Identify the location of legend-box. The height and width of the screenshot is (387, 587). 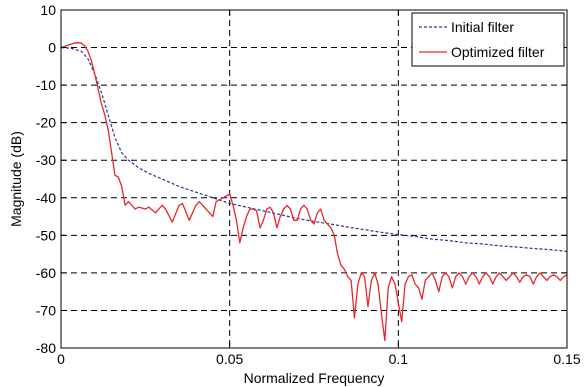
(488, 39).